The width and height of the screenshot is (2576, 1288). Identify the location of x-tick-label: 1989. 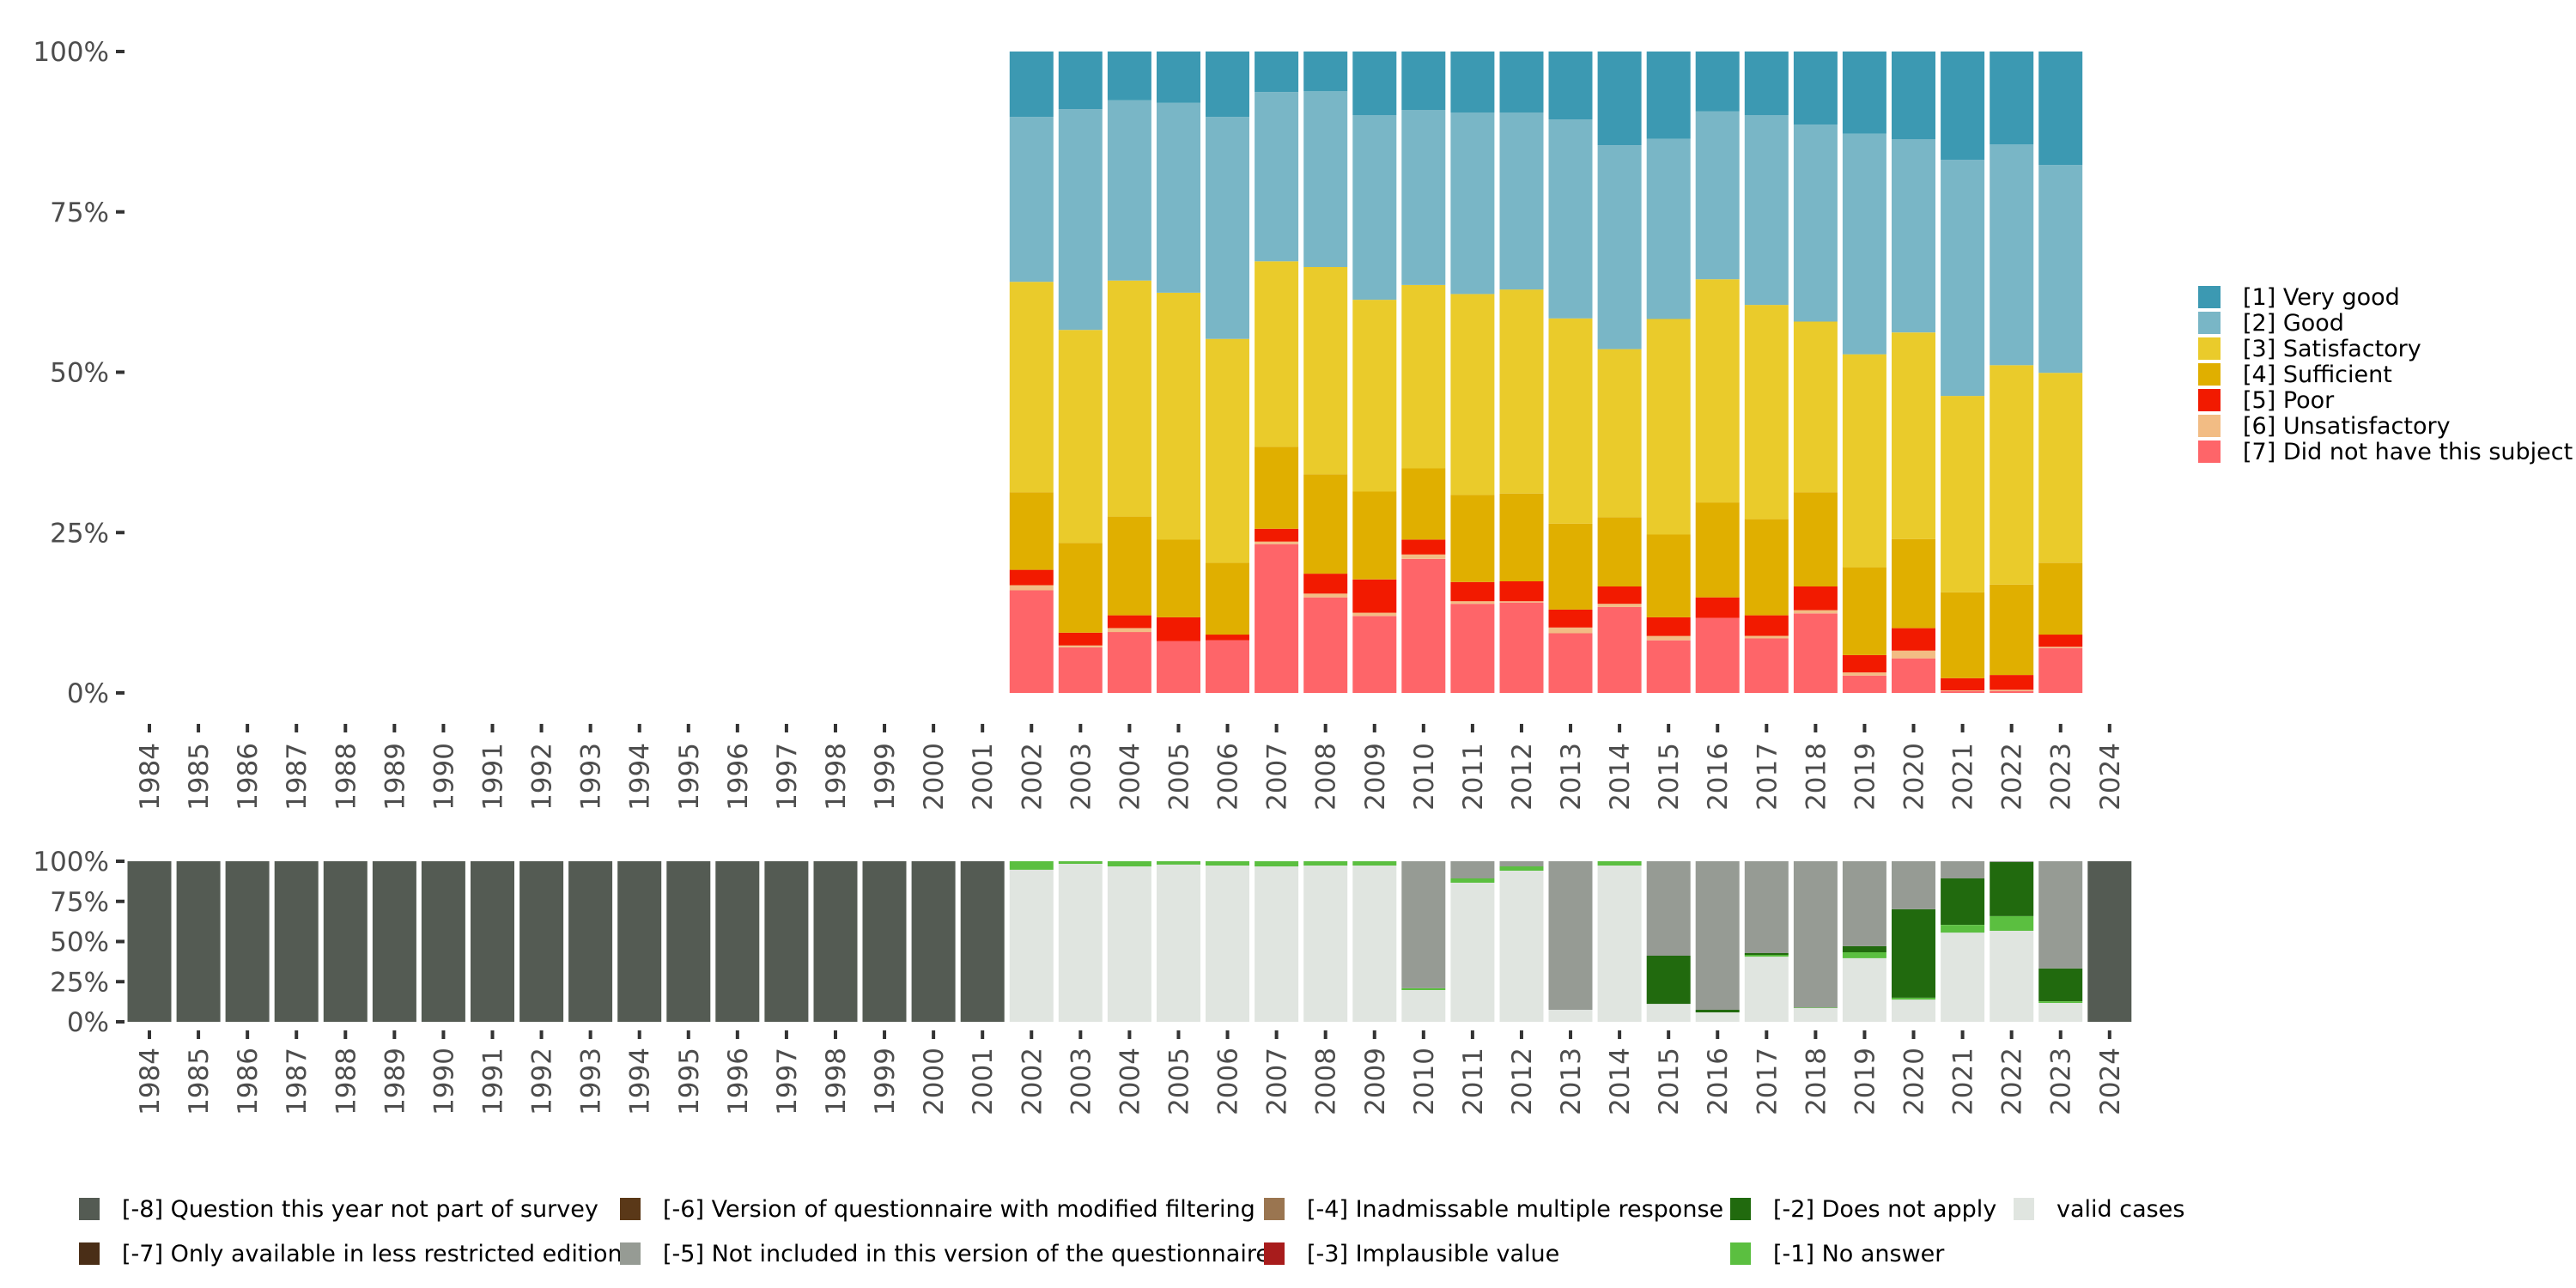
(395, 1081).